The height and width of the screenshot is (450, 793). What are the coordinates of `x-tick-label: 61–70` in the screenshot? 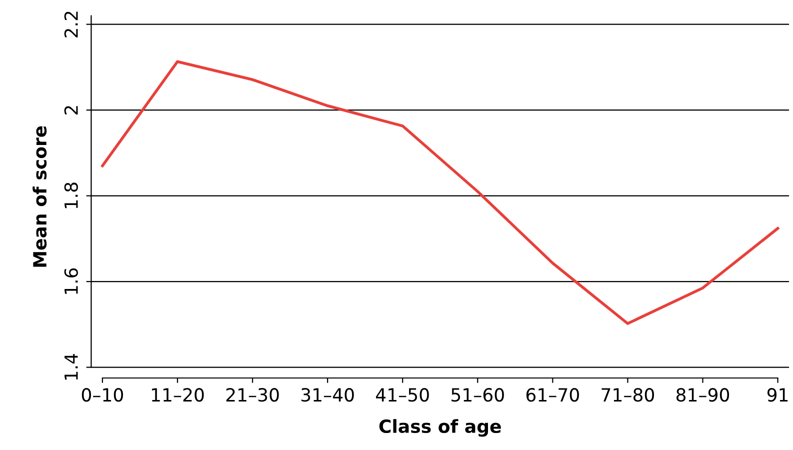 It's located at (552, 395).